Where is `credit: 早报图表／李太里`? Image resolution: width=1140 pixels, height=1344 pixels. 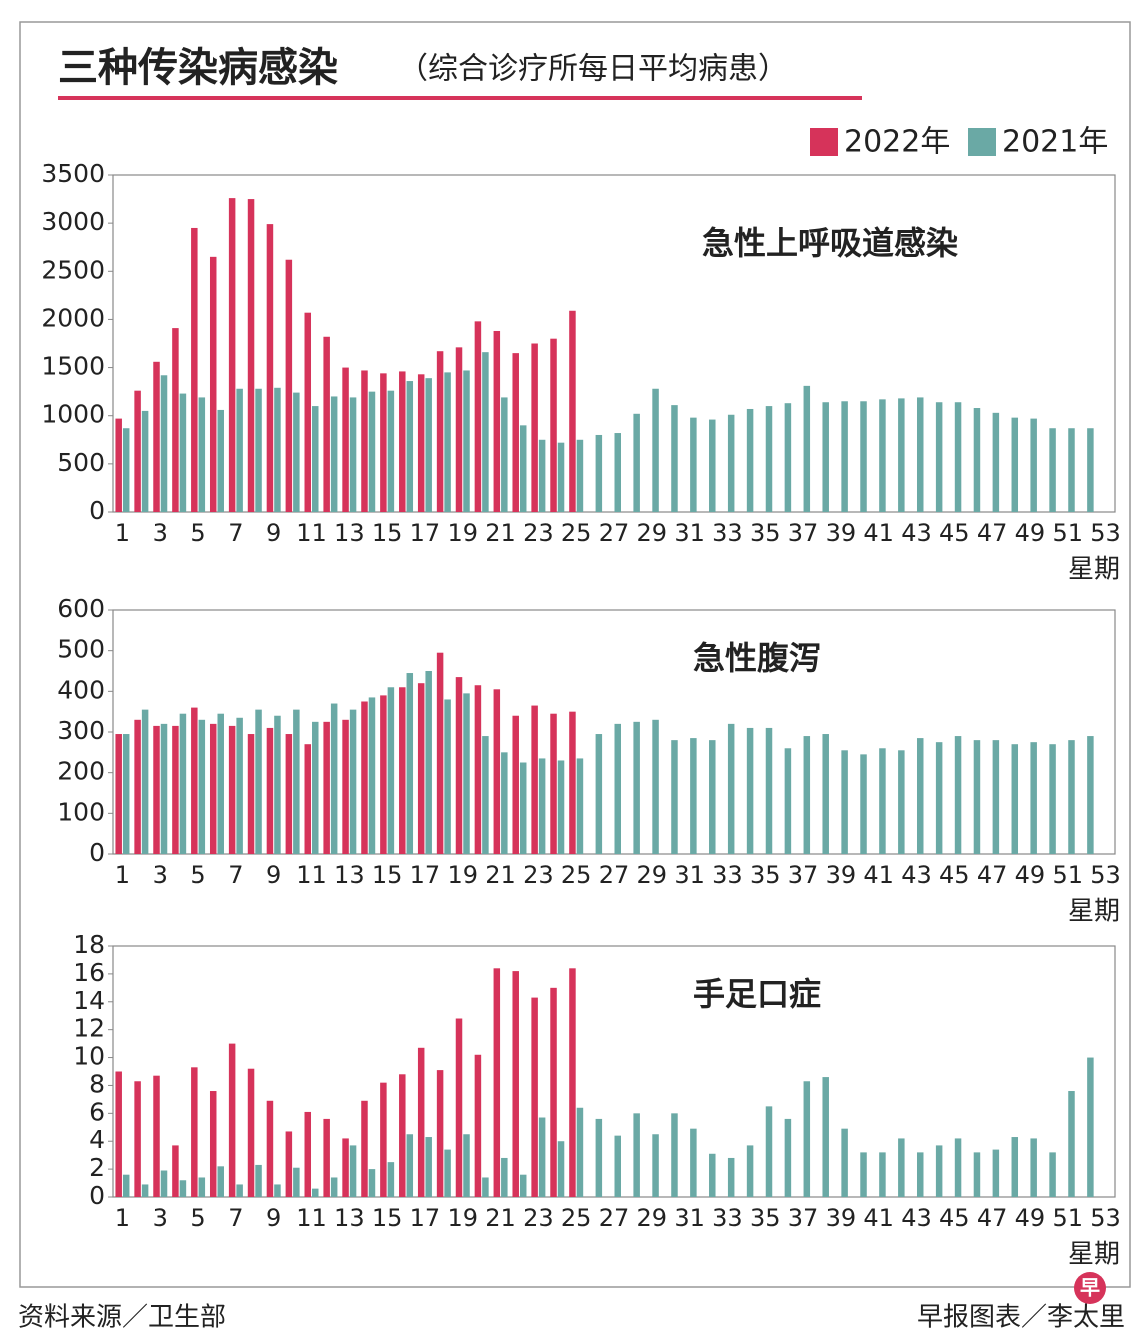
credit: 早报图表／李太里 is located at coordinates (1021, 1318).